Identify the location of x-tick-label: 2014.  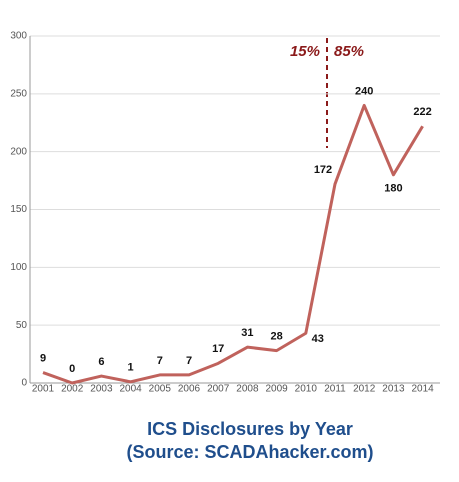
(422, 389).